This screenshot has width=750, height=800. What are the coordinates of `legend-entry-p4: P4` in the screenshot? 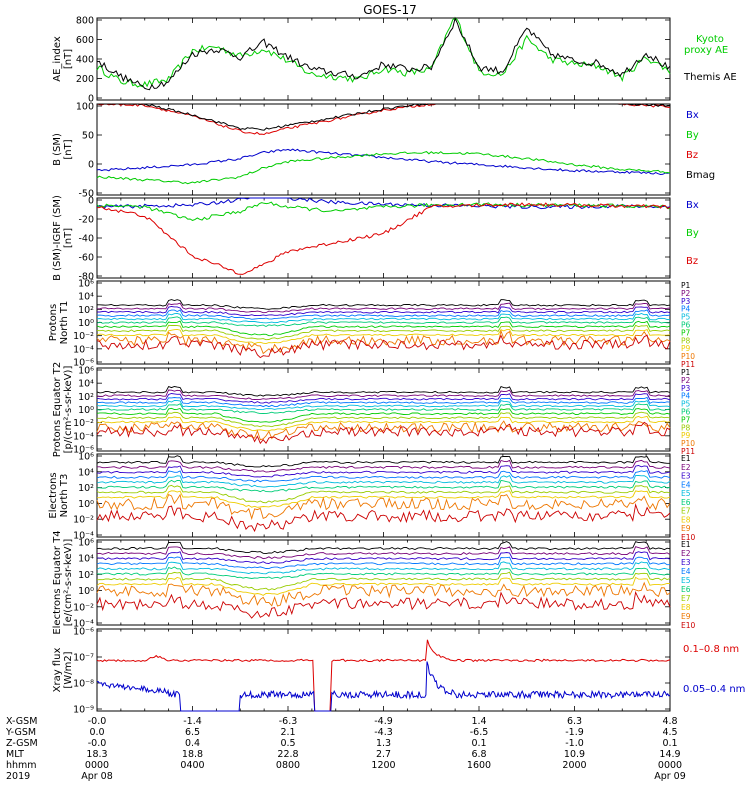 It's located at (686, 396).